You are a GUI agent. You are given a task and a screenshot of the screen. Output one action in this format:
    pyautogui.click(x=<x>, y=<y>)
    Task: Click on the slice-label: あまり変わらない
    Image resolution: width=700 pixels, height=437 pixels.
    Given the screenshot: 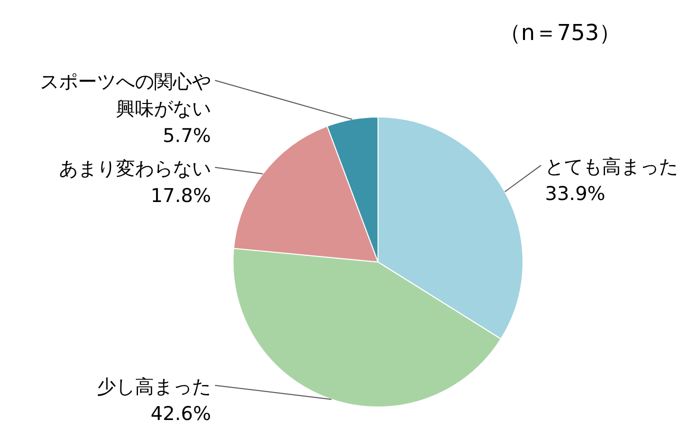 What is the action you would take?
    pyautogui.click(x=135, y=169)
    